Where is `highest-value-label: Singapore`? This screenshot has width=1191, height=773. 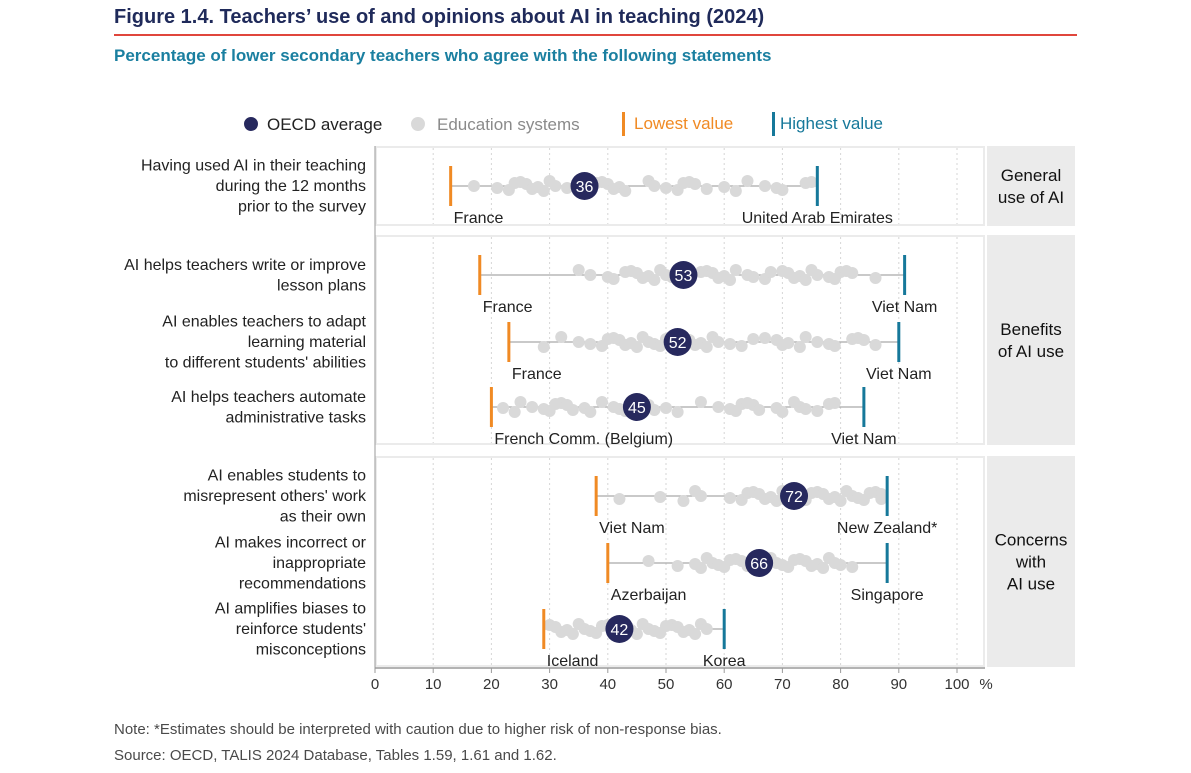 highest-value-label: Singapore is located at coordinates (887, 595).